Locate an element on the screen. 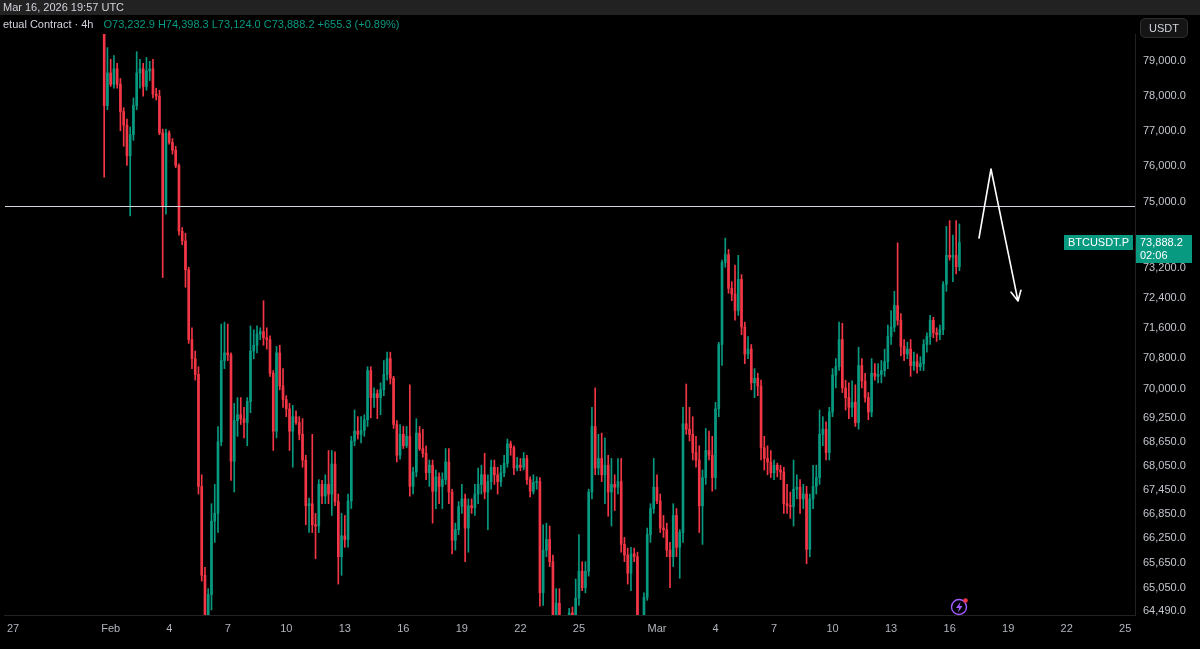 The image size is (1200, 649). y-tick-label: 66,250.0 is located at coordinates (1164, 537).